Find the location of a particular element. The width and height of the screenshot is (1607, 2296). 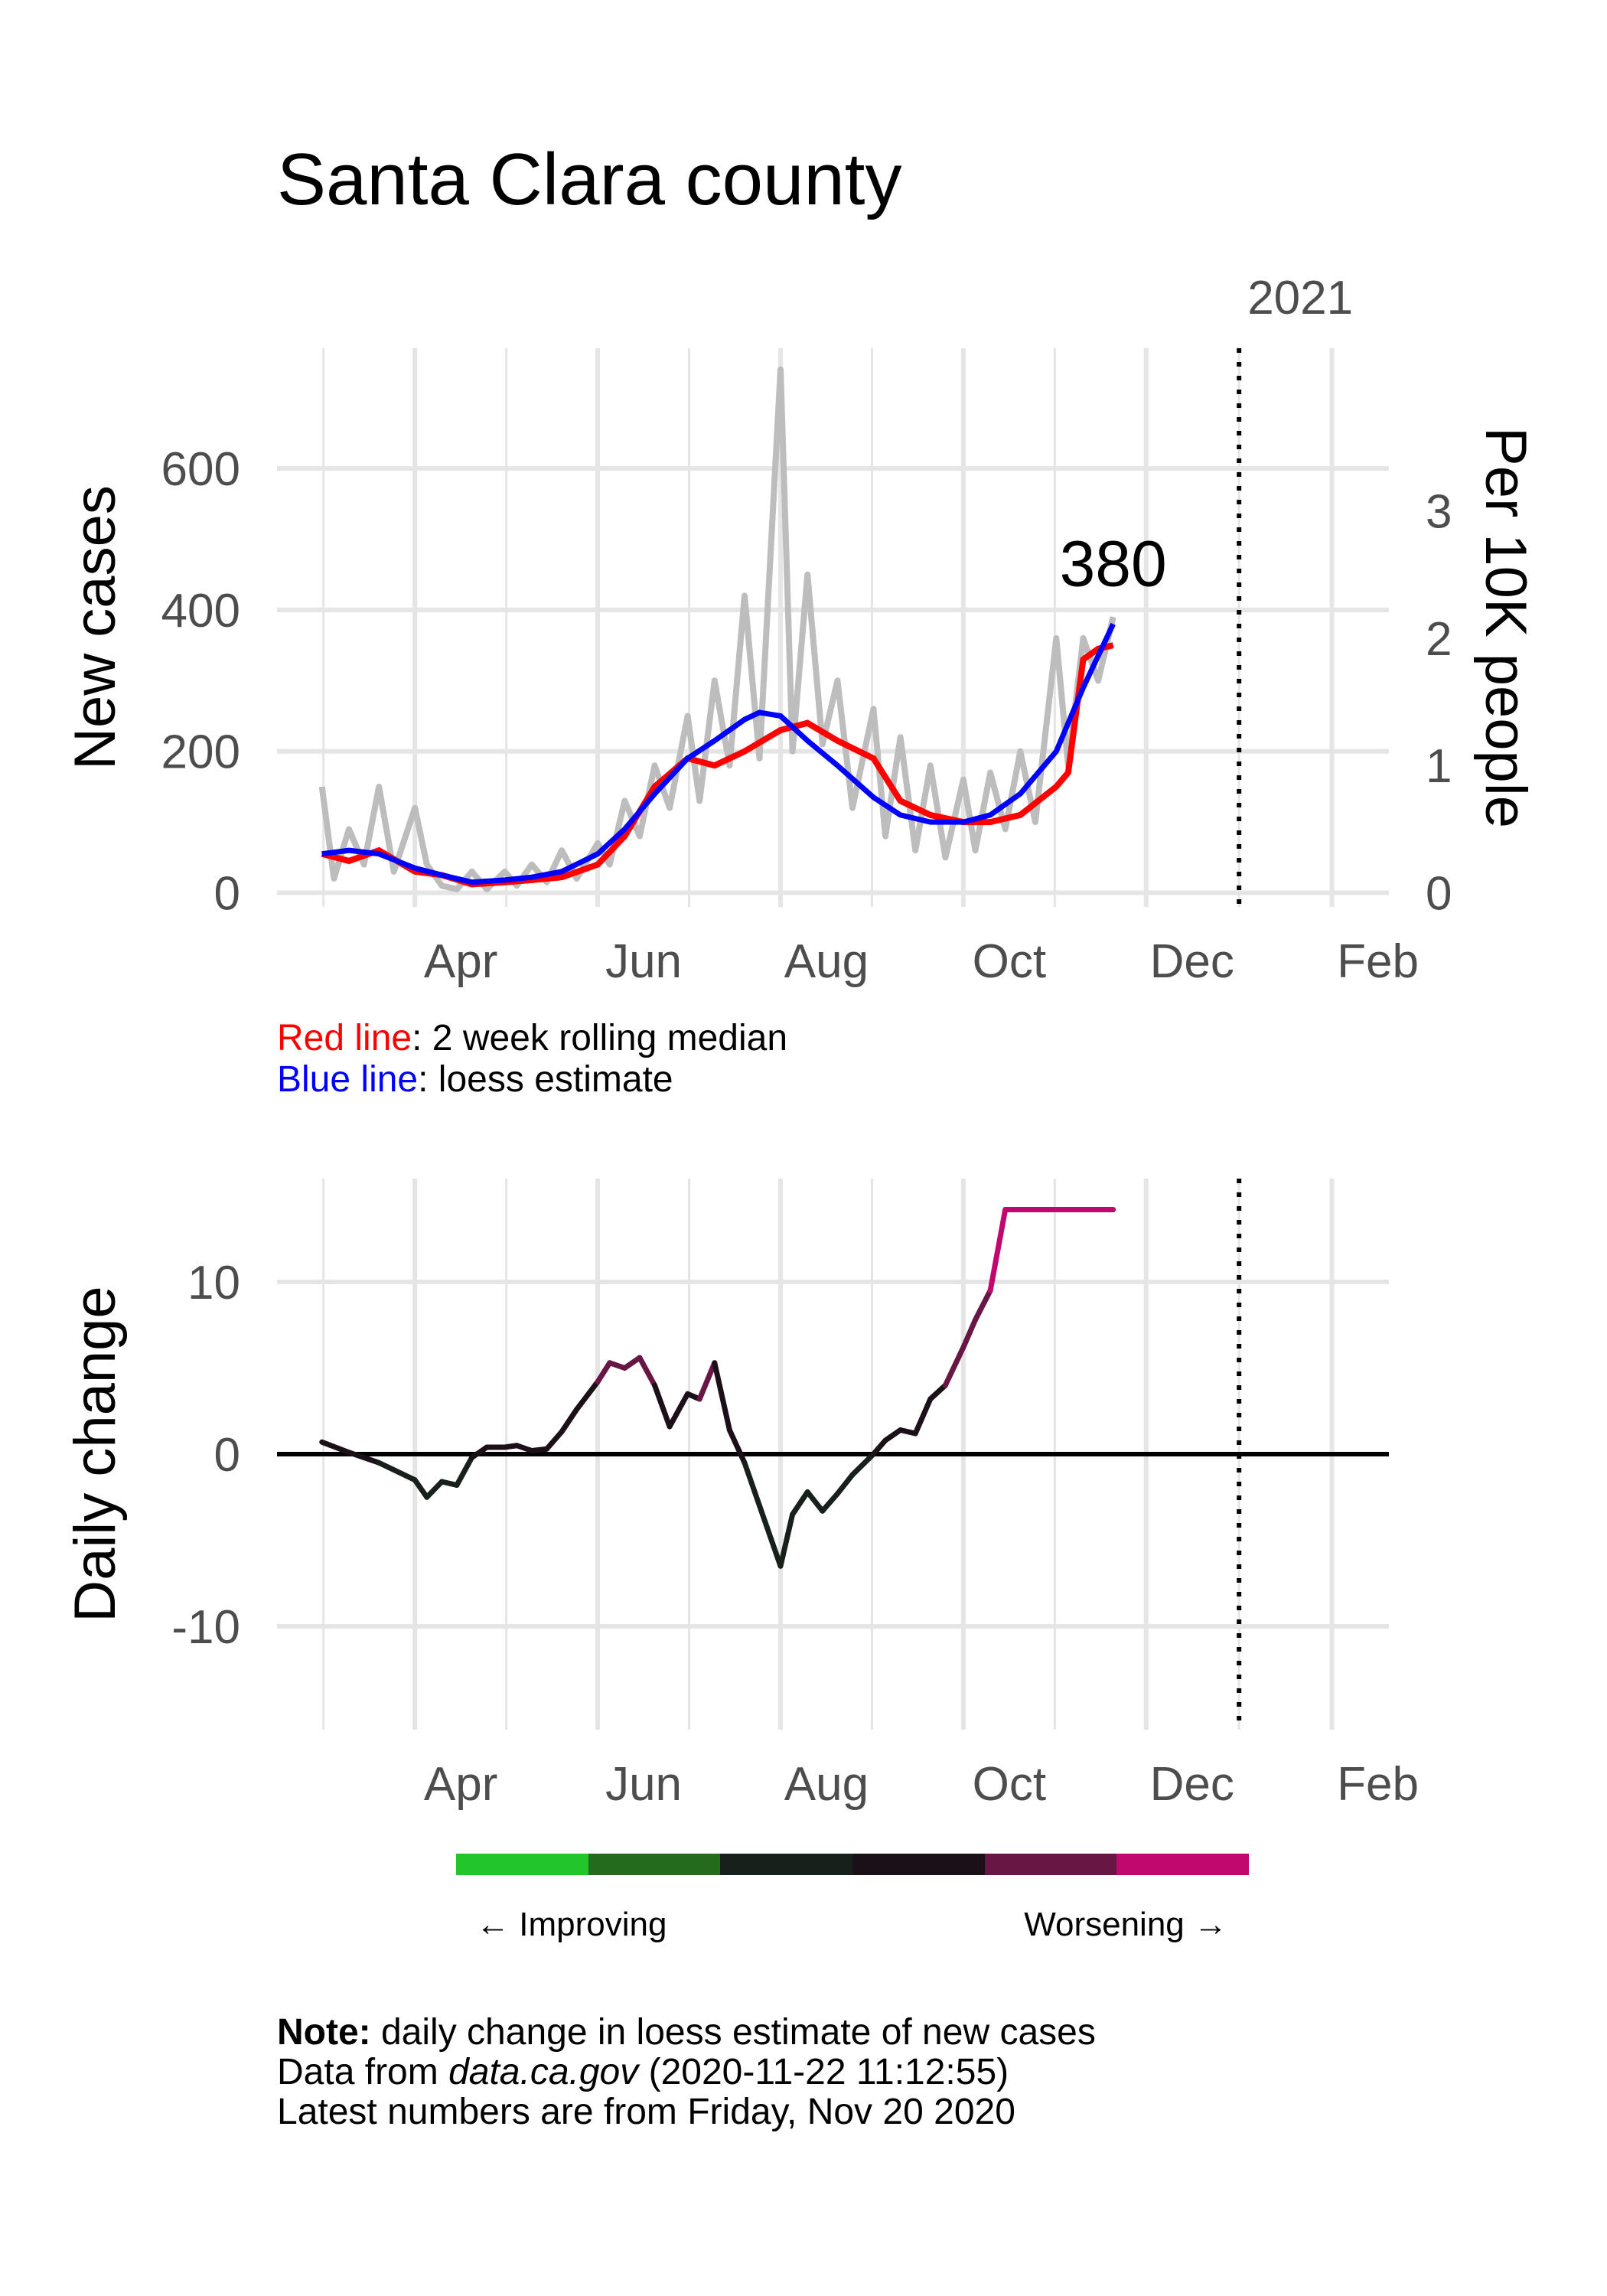

y-tick-label: 400 is located at coordinates (200, 611).